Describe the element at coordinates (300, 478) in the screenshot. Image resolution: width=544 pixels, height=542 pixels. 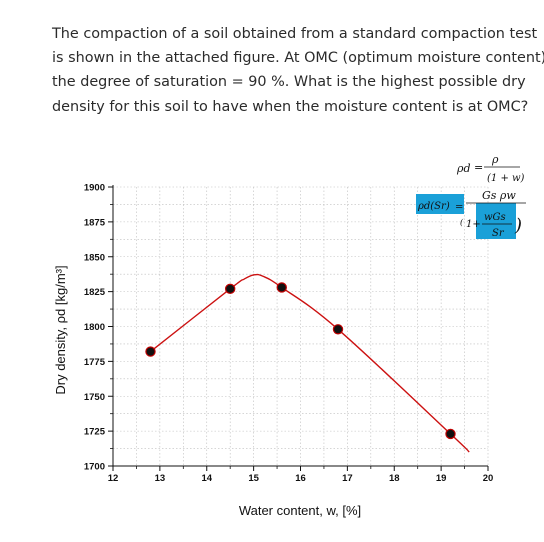
I see `x-tick-label: 16` at that location.